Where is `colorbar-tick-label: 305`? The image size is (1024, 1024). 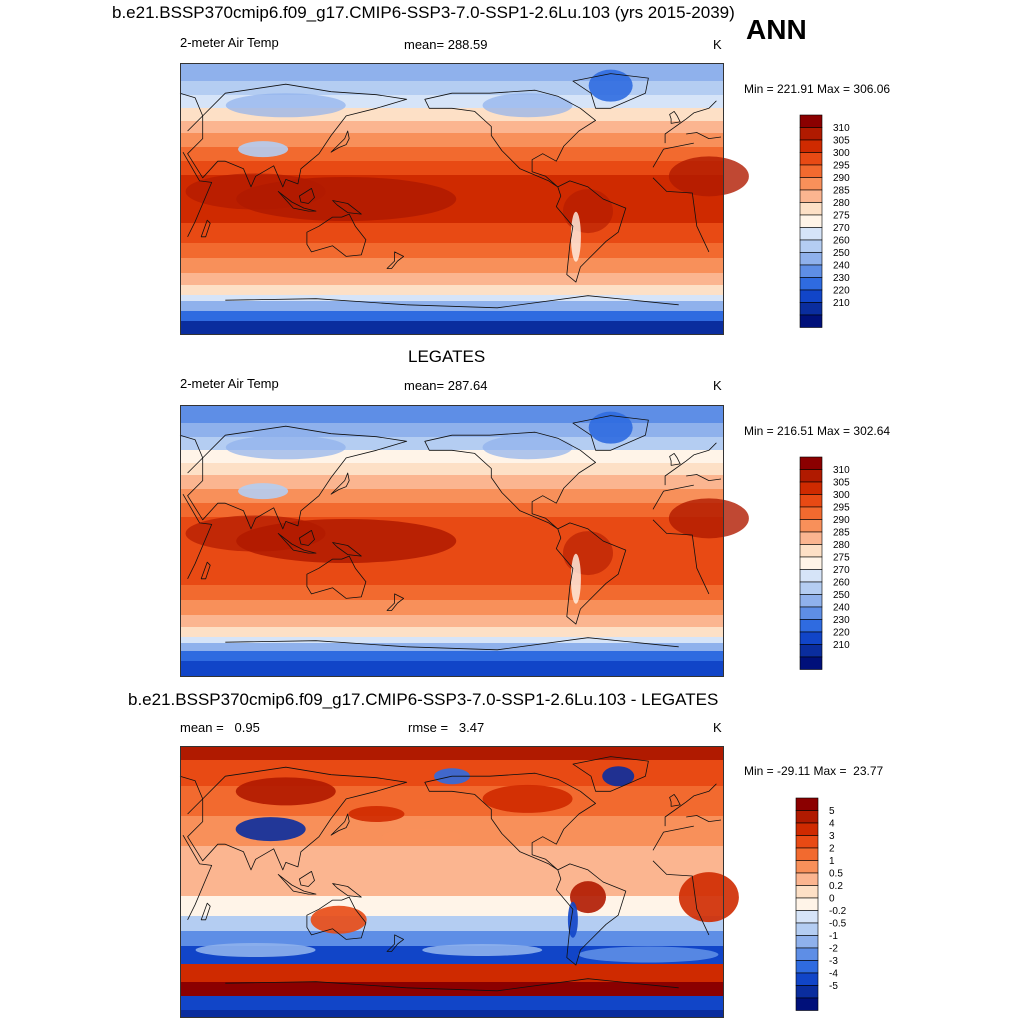 colorbar-tick-label: 305 is located at coordinates (841, 483).